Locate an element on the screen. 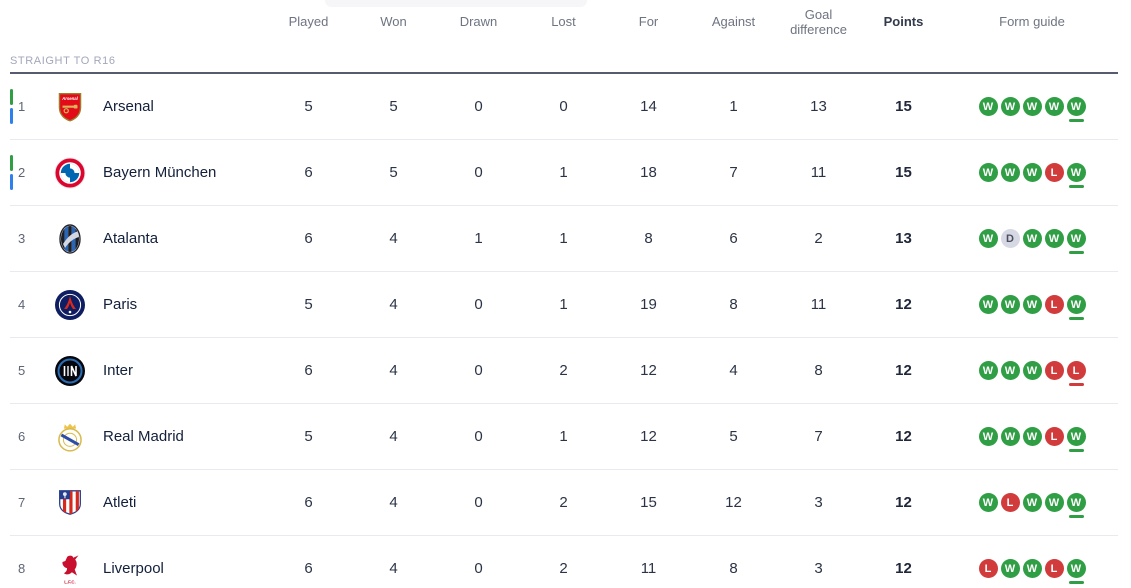 The height and width of the screenshot is (588, 1131). team-name: Inter is located at coordinates (118, 370).